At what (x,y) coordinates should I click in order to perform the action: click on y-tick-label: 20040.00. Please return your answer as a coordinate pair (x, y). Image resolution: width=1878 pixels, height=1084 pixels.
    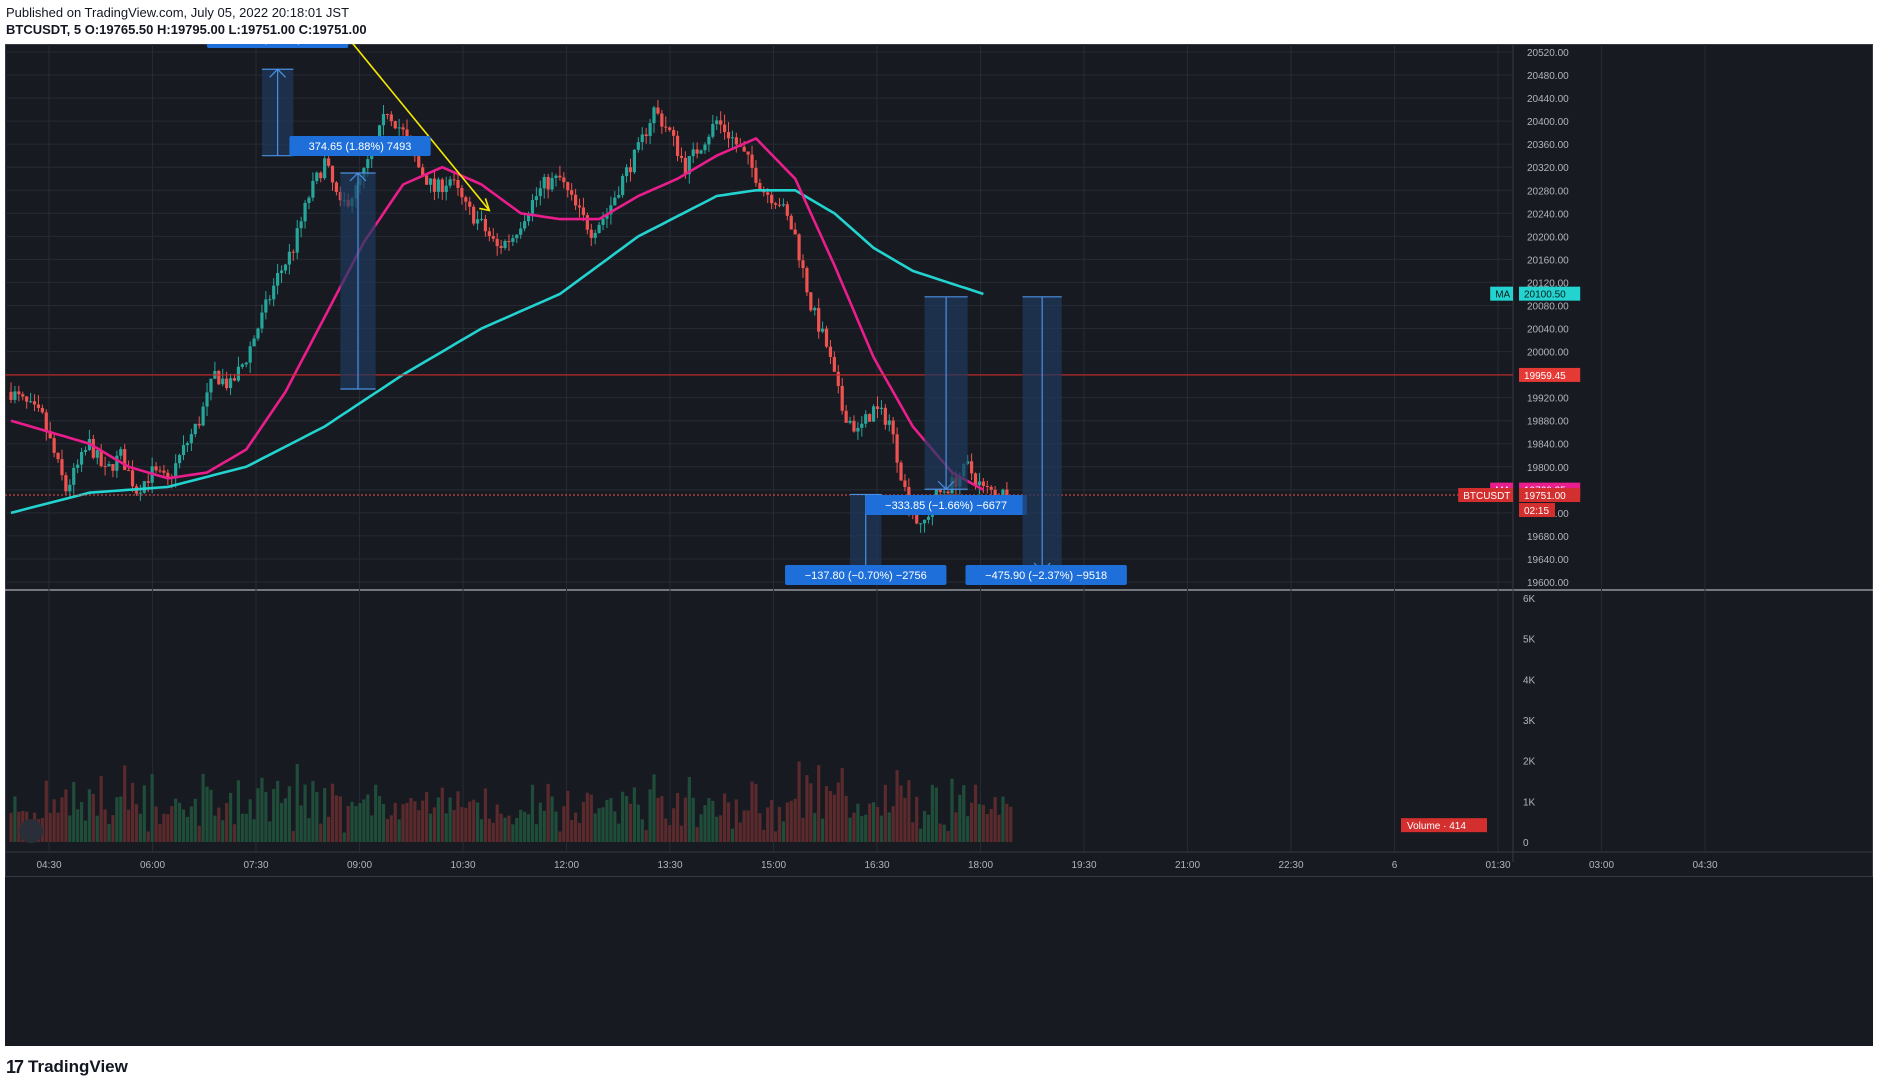
    Looking at the image, I should click on (1548, 330).